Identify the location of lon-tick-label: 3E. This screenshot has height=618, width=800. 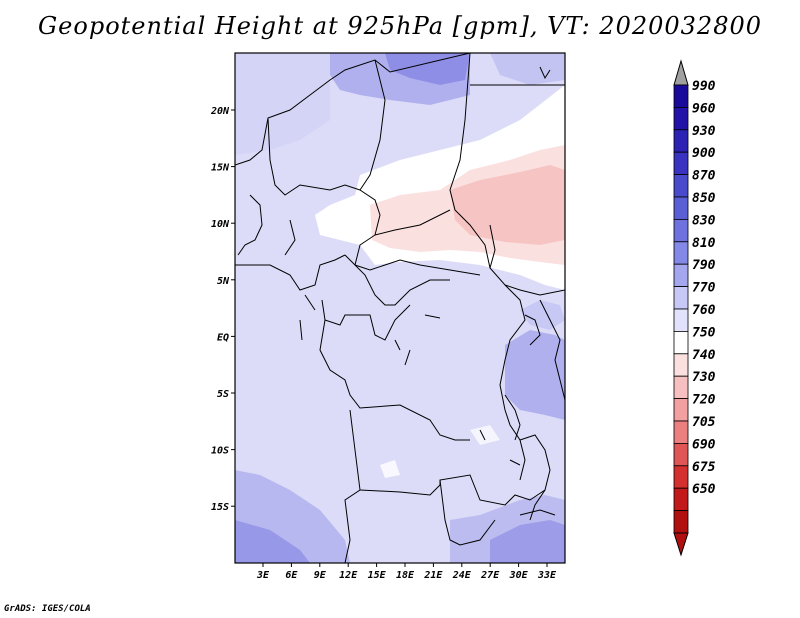
(263, 575).